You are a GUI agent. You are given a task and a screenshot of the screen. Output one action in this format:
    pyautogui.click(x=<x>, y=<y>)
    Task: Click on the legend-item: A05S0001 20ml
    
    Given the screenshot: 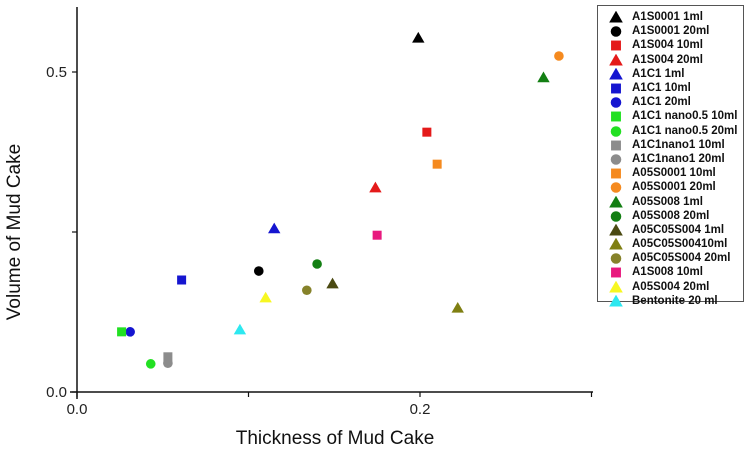 What is the action you would take?
    pyautogui.click(x=670, y=187)
    